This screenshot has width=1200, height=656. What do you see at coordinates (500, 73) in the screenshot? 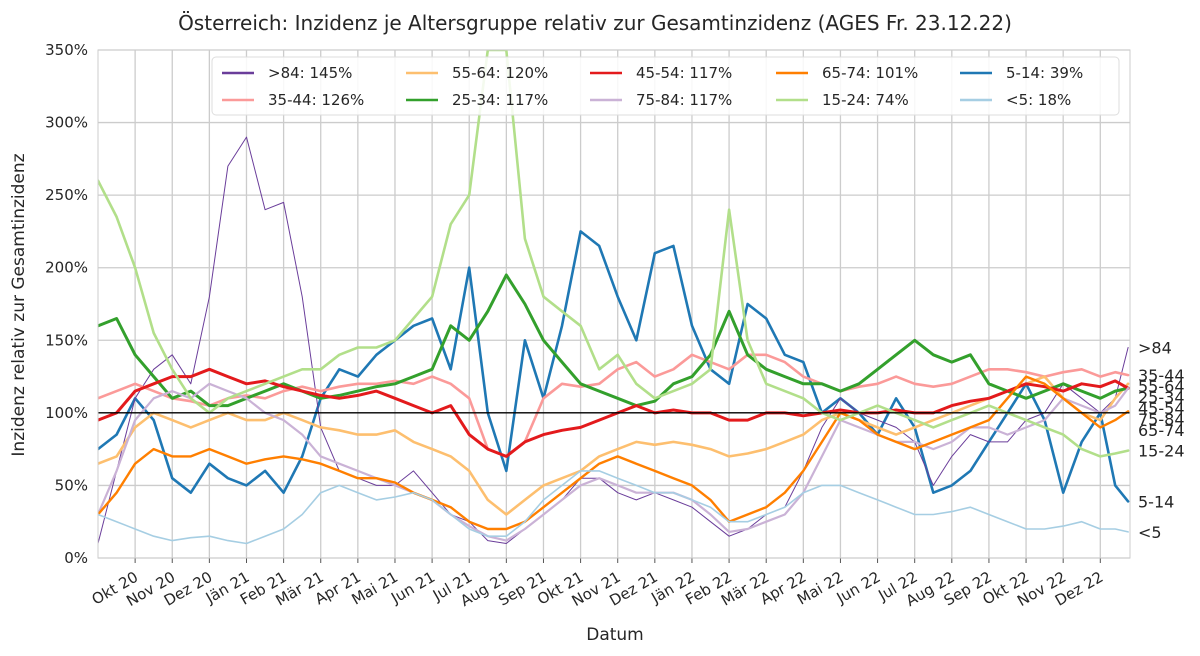
I see `legend-label: 55-64: 120%` at bounding box center [500, 73].